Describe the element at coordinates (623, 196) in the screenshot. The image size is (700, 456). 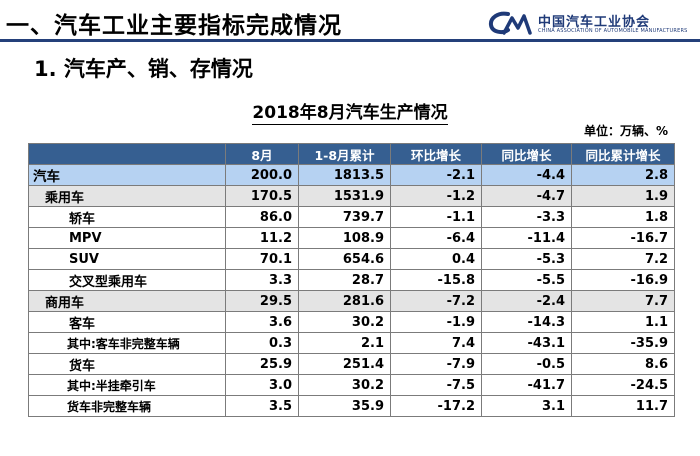
I see `cell-value: 1.9` at that location.